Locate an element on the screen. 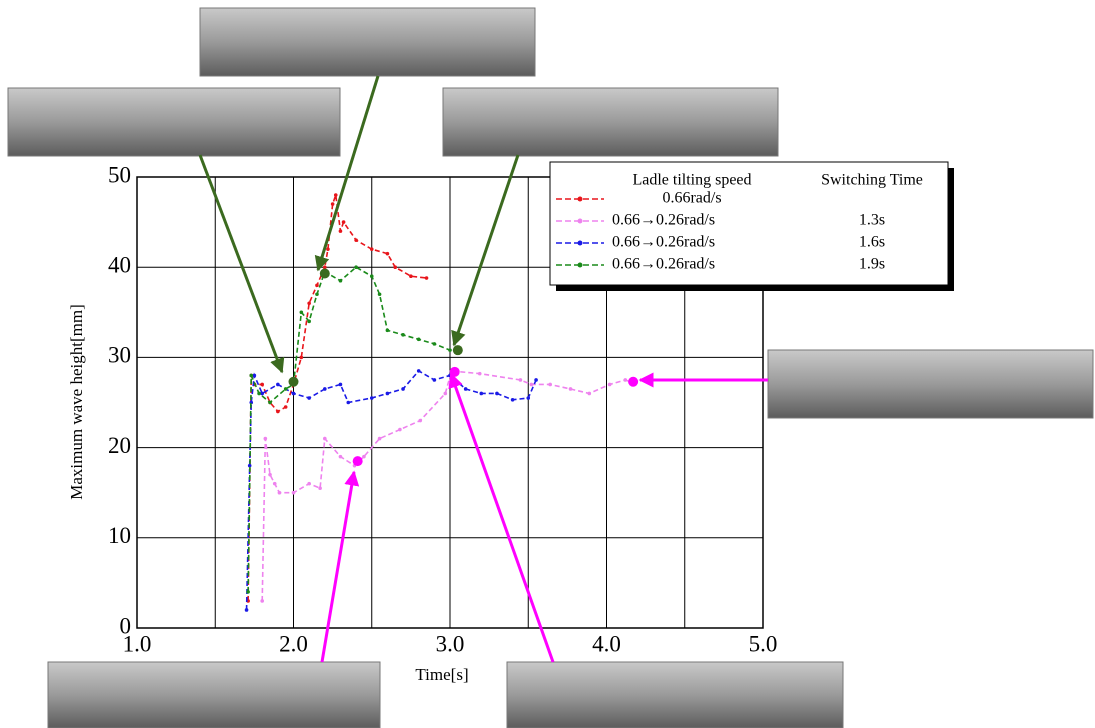 The height and width of the screenshot is (728, 1095). y-tick-label: 40 is located at coordinates (119, 264).